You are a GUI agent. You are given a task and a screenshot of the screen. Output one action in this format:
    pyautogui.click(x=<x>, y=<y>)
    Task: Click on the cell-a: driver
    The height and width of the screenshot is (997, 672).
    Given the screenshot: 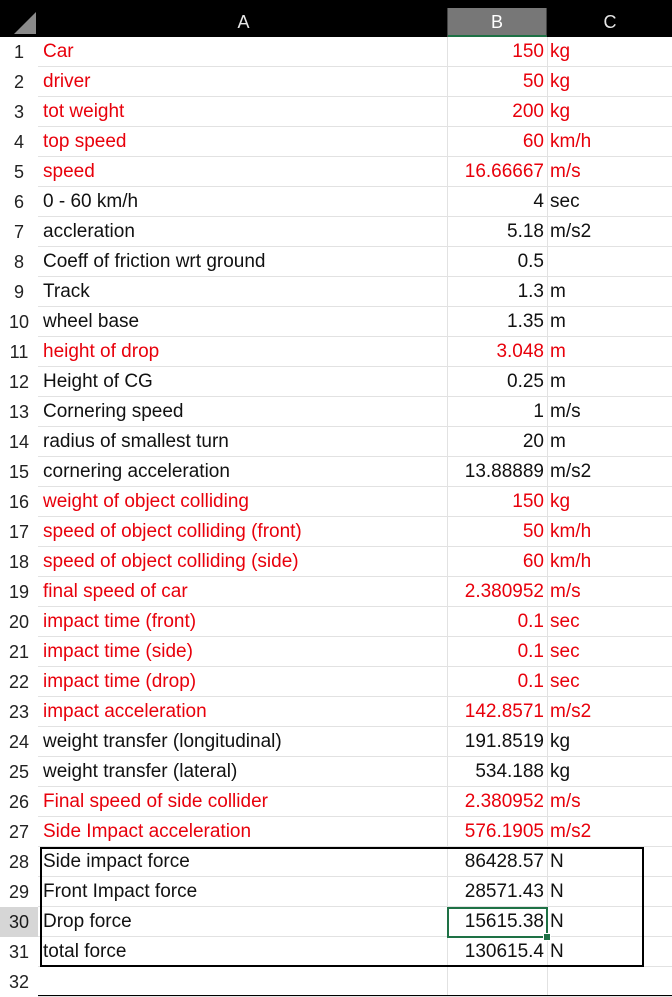 What is the action you would take?
    pyautogui.click(x=67, y=81)
    